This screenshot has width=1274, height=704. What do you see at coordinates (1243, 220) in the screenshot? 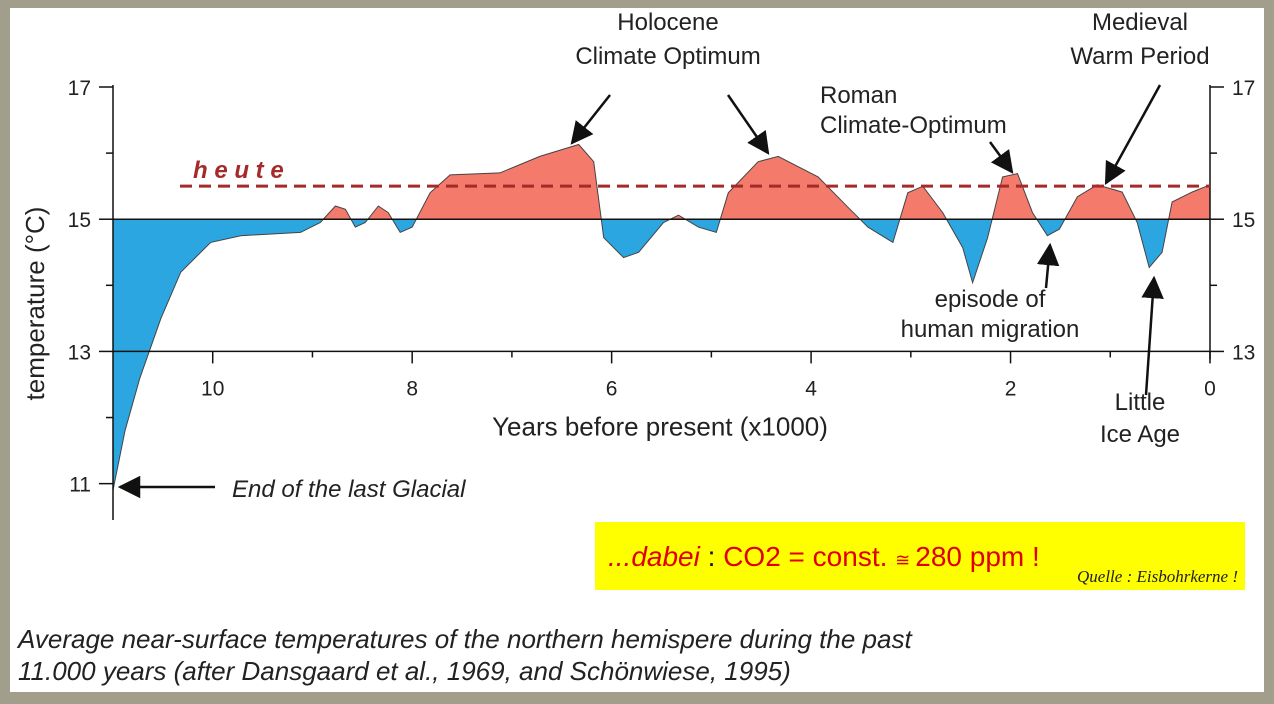
I see `y2-tick-label: 15` at bounding box center [1243, 220].